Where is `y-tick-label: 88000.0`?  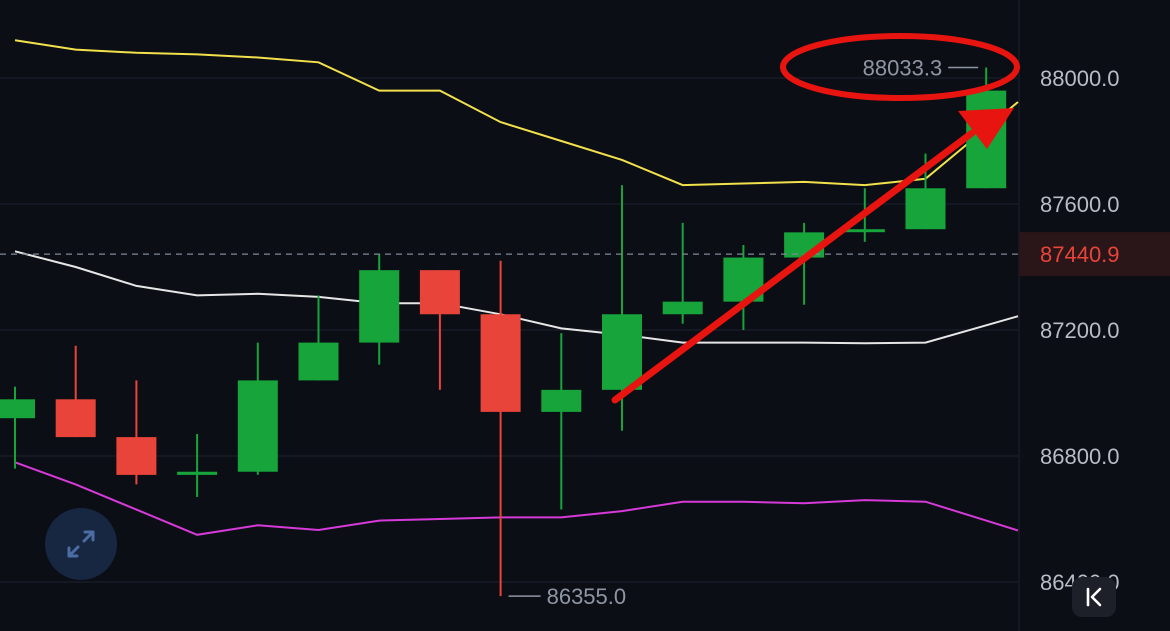 y-tick-label: 88000.0 is located at coordinates (1080, 78).